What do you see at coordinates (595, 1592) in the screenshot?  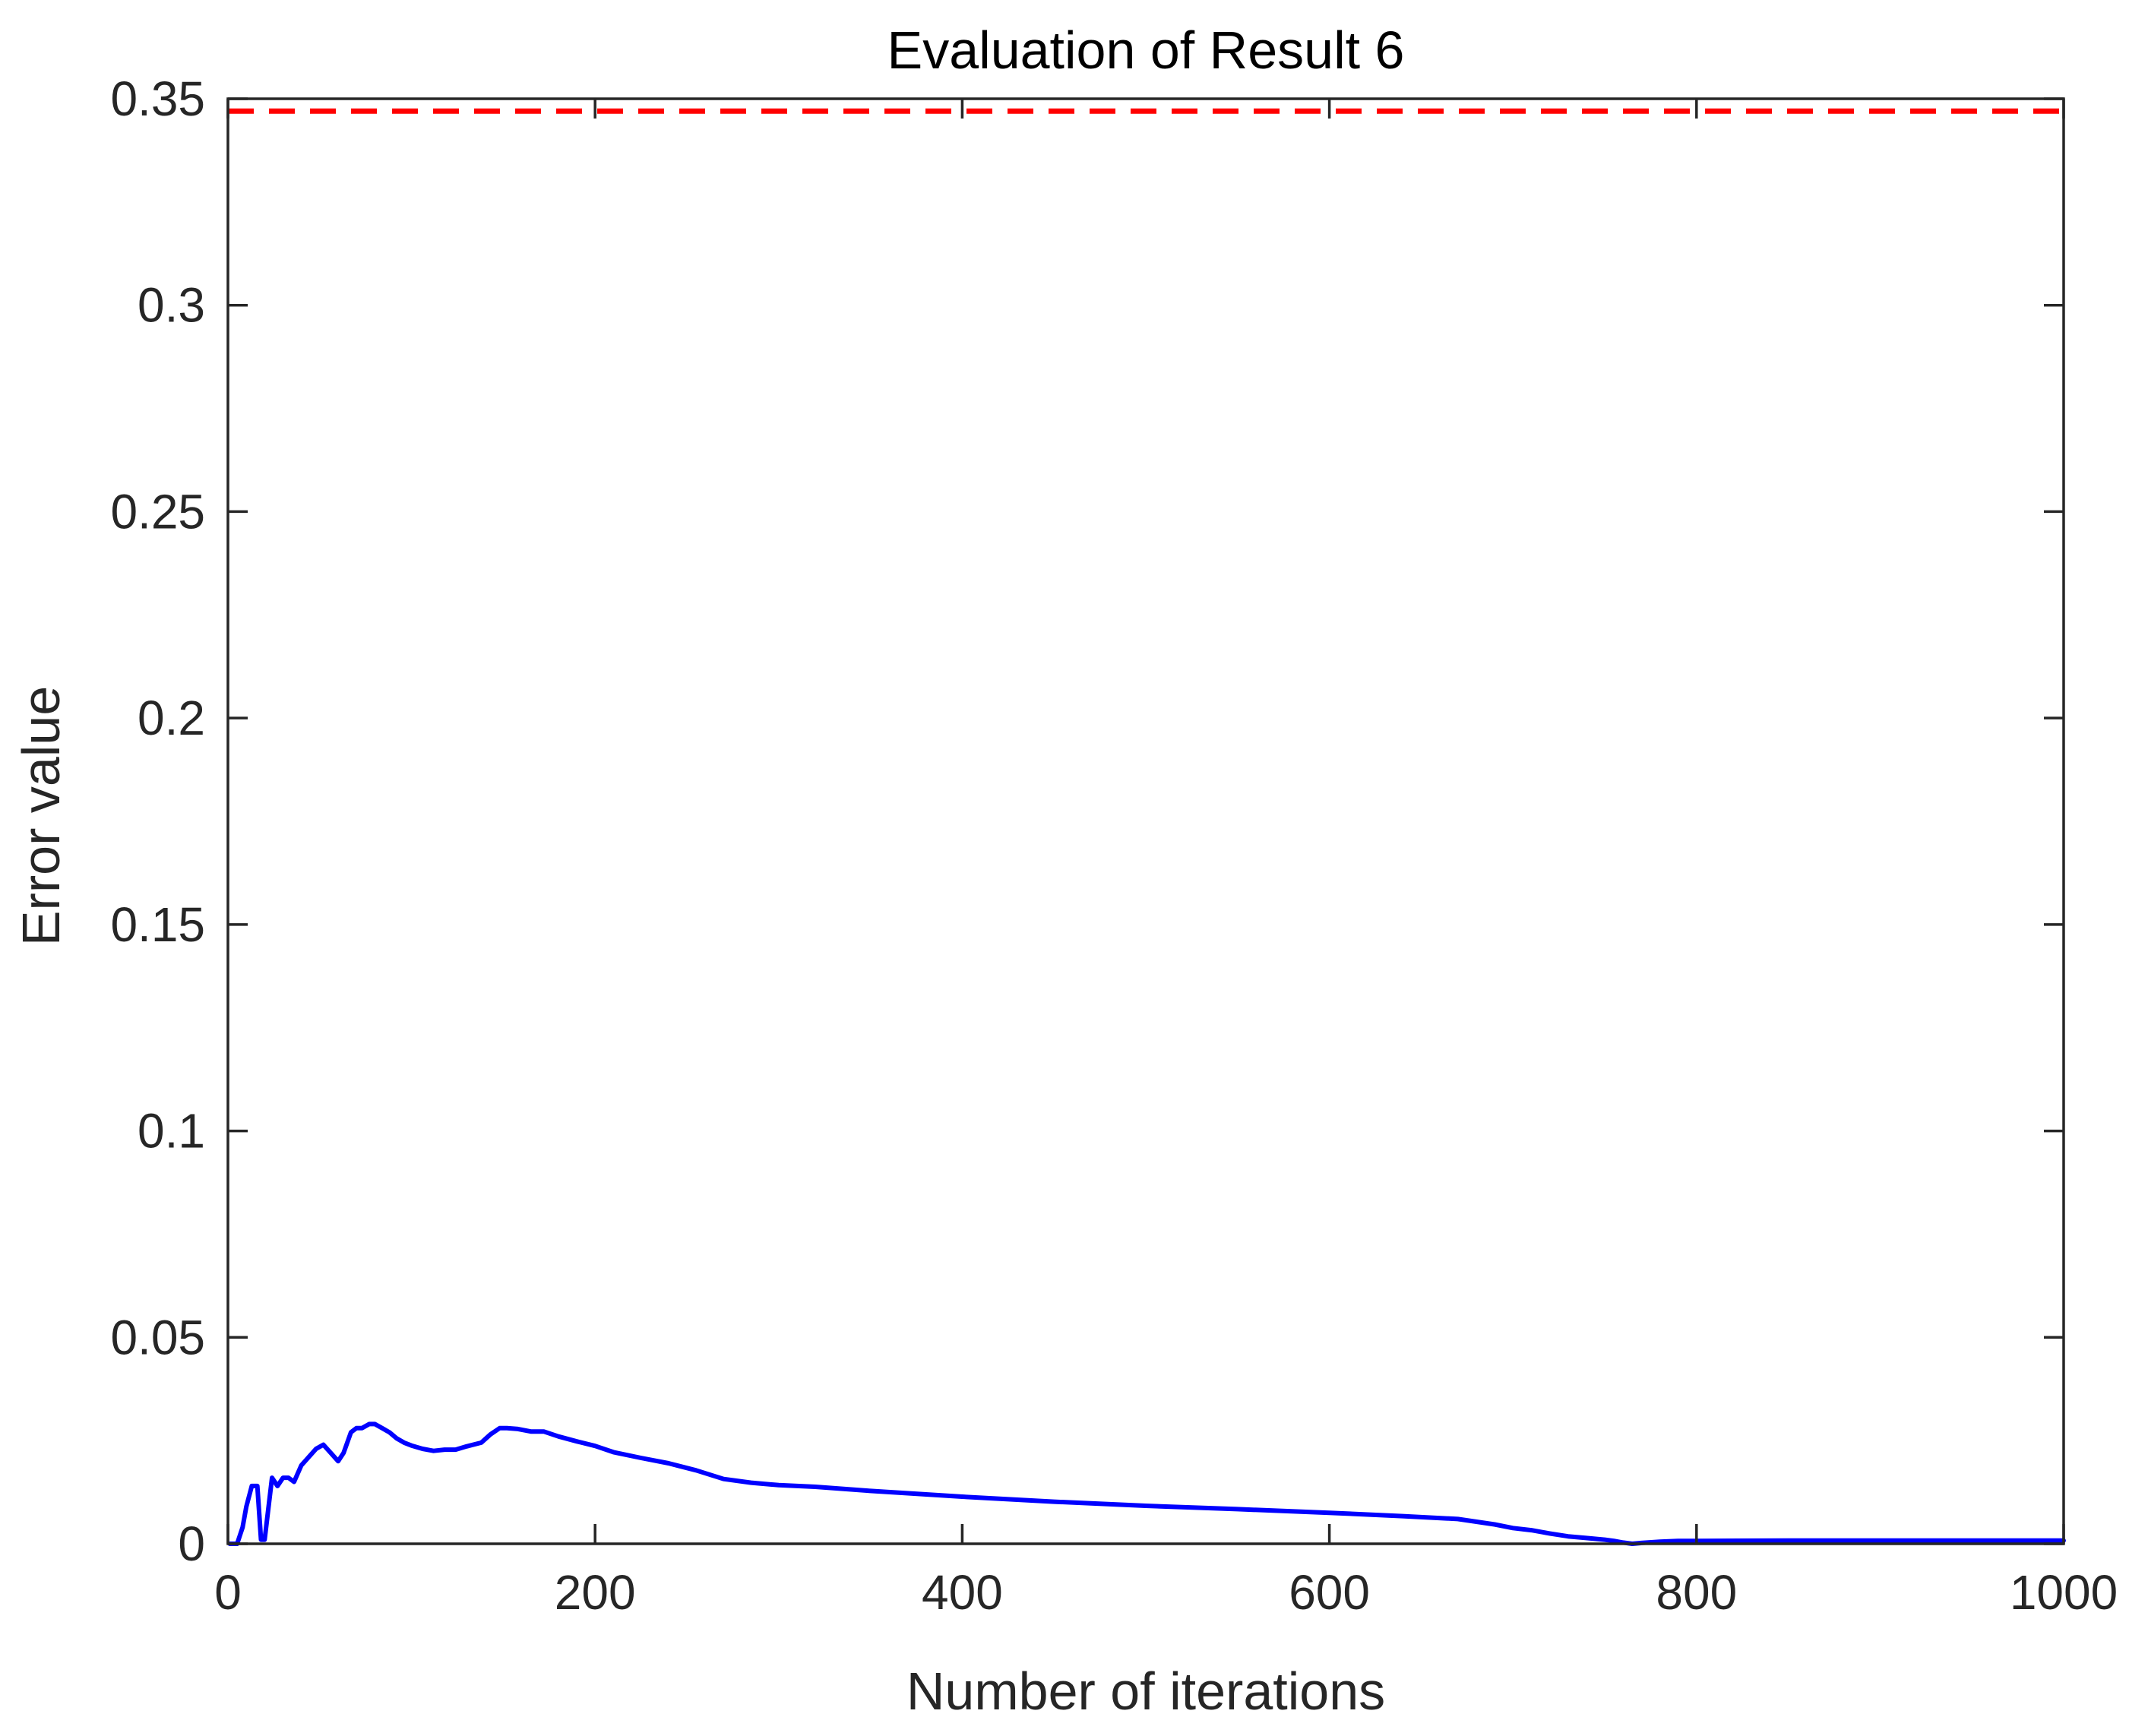 I see `x-tick-label-200: 200` at bounding box center [595, 1592].